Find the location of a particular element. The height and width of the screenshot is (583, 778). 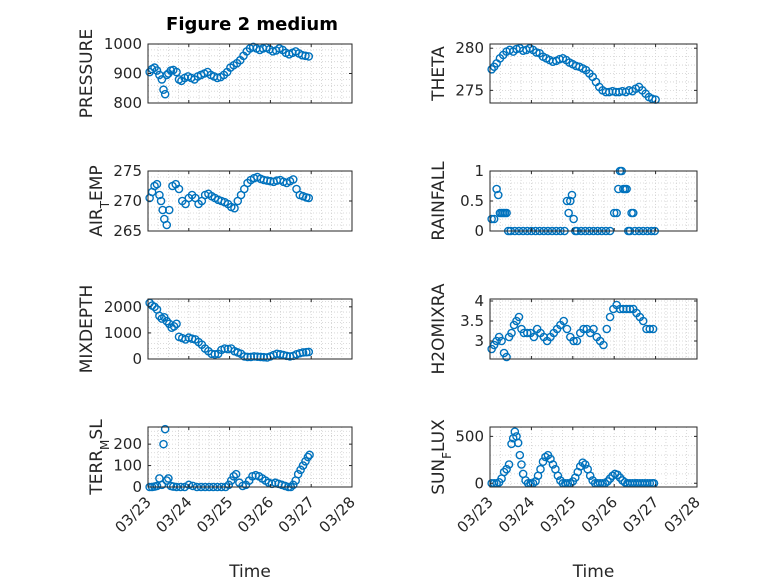

x-tick-label: 03/27 is located at coordinates (640, 514).